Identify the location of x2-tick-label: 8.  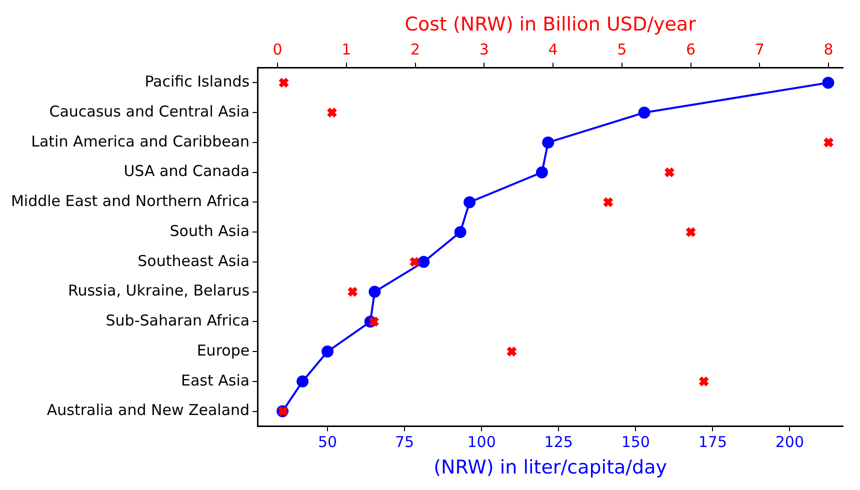
(829, 49).